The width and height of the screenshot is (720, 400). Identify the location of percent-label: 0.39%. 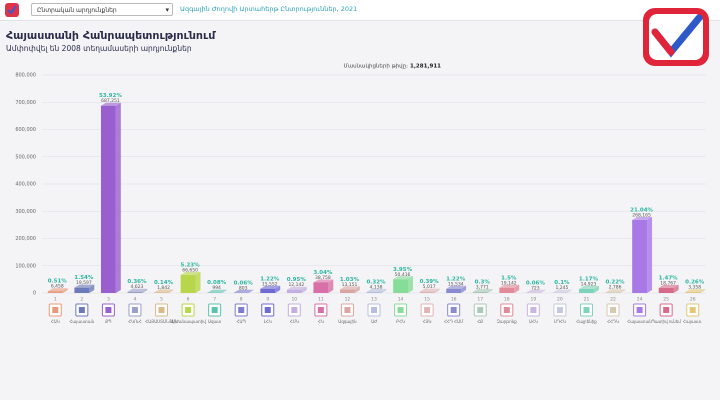
(430, 282).